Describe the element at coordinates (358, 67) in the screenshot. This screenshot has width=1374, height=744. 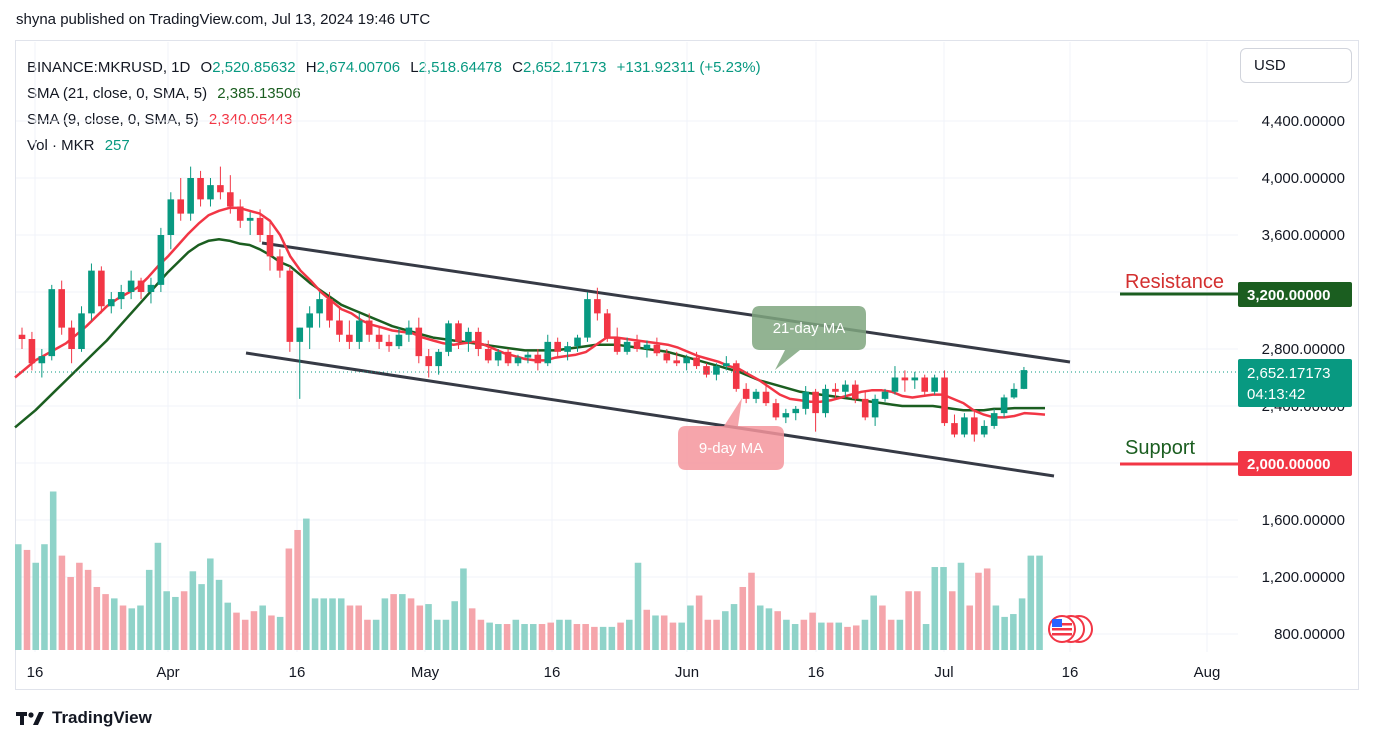
I see `high-value: 2,674.00706` at that location.